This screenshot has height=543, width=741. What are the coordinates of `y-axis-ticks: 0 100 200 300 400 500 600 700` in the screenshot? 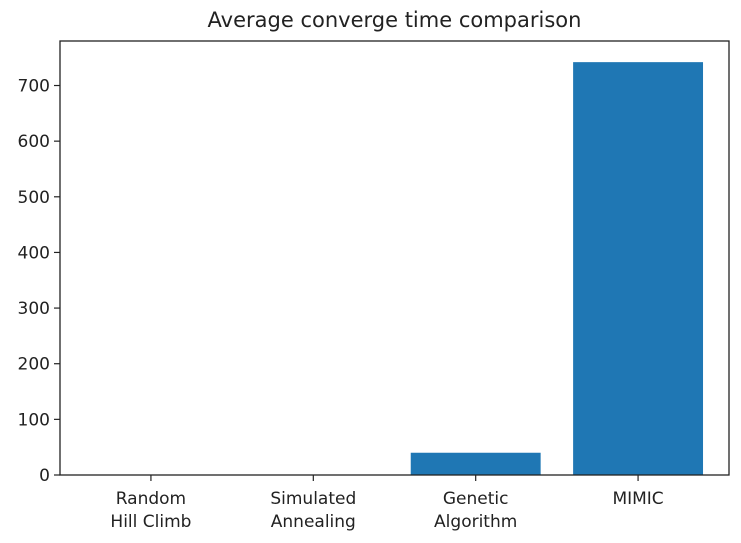 It's located at (39, 281).